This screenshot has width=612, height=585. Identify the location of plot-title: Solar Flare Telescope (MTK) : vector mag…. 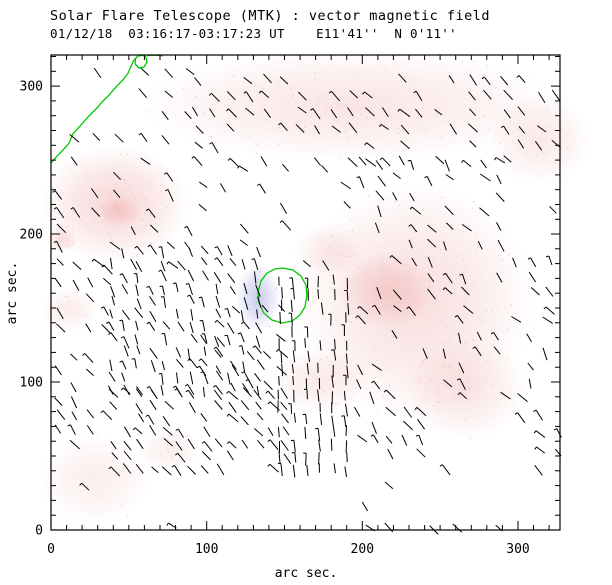
(270, 16).